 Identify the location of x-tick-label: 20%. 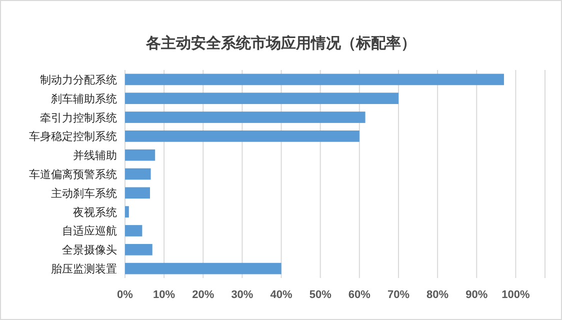
(203, 295).